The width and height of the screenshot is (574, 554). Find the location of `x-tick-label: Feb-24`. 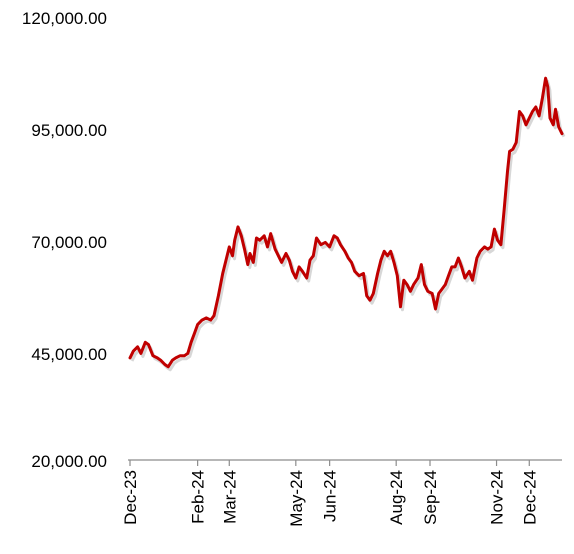

x-tick-label: Feb-24 is located at coordinates (198, 497).